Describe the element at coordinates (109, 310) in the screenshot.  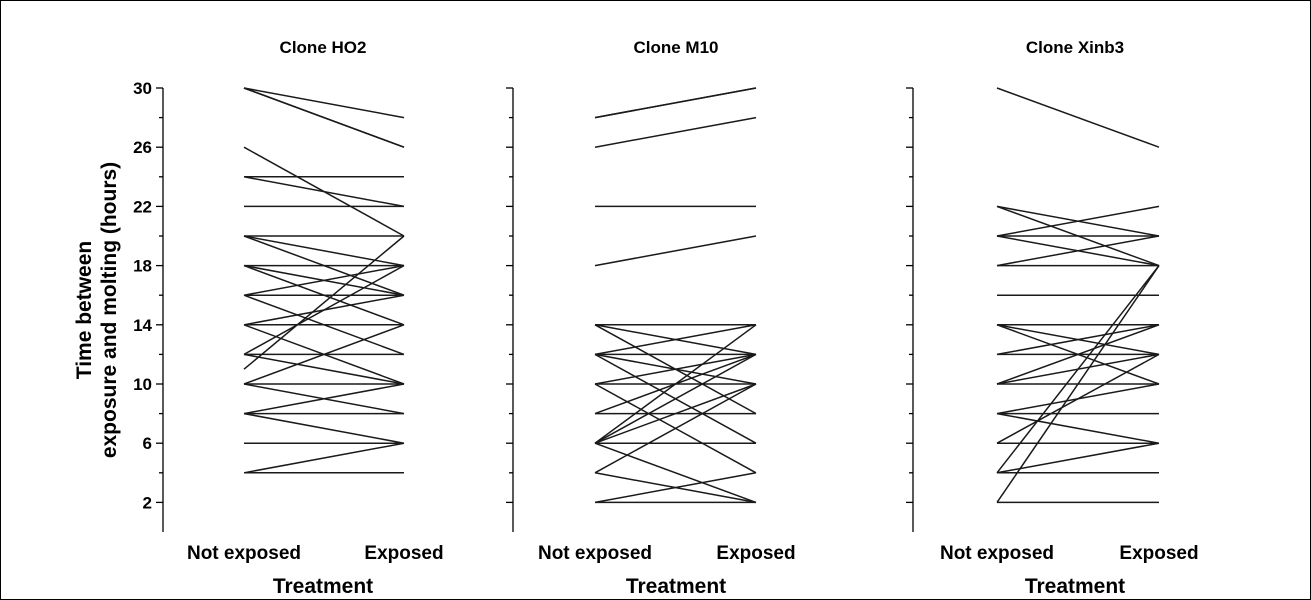
I see `y-axis-label-line2: exposure and molting (hours)` at that location.